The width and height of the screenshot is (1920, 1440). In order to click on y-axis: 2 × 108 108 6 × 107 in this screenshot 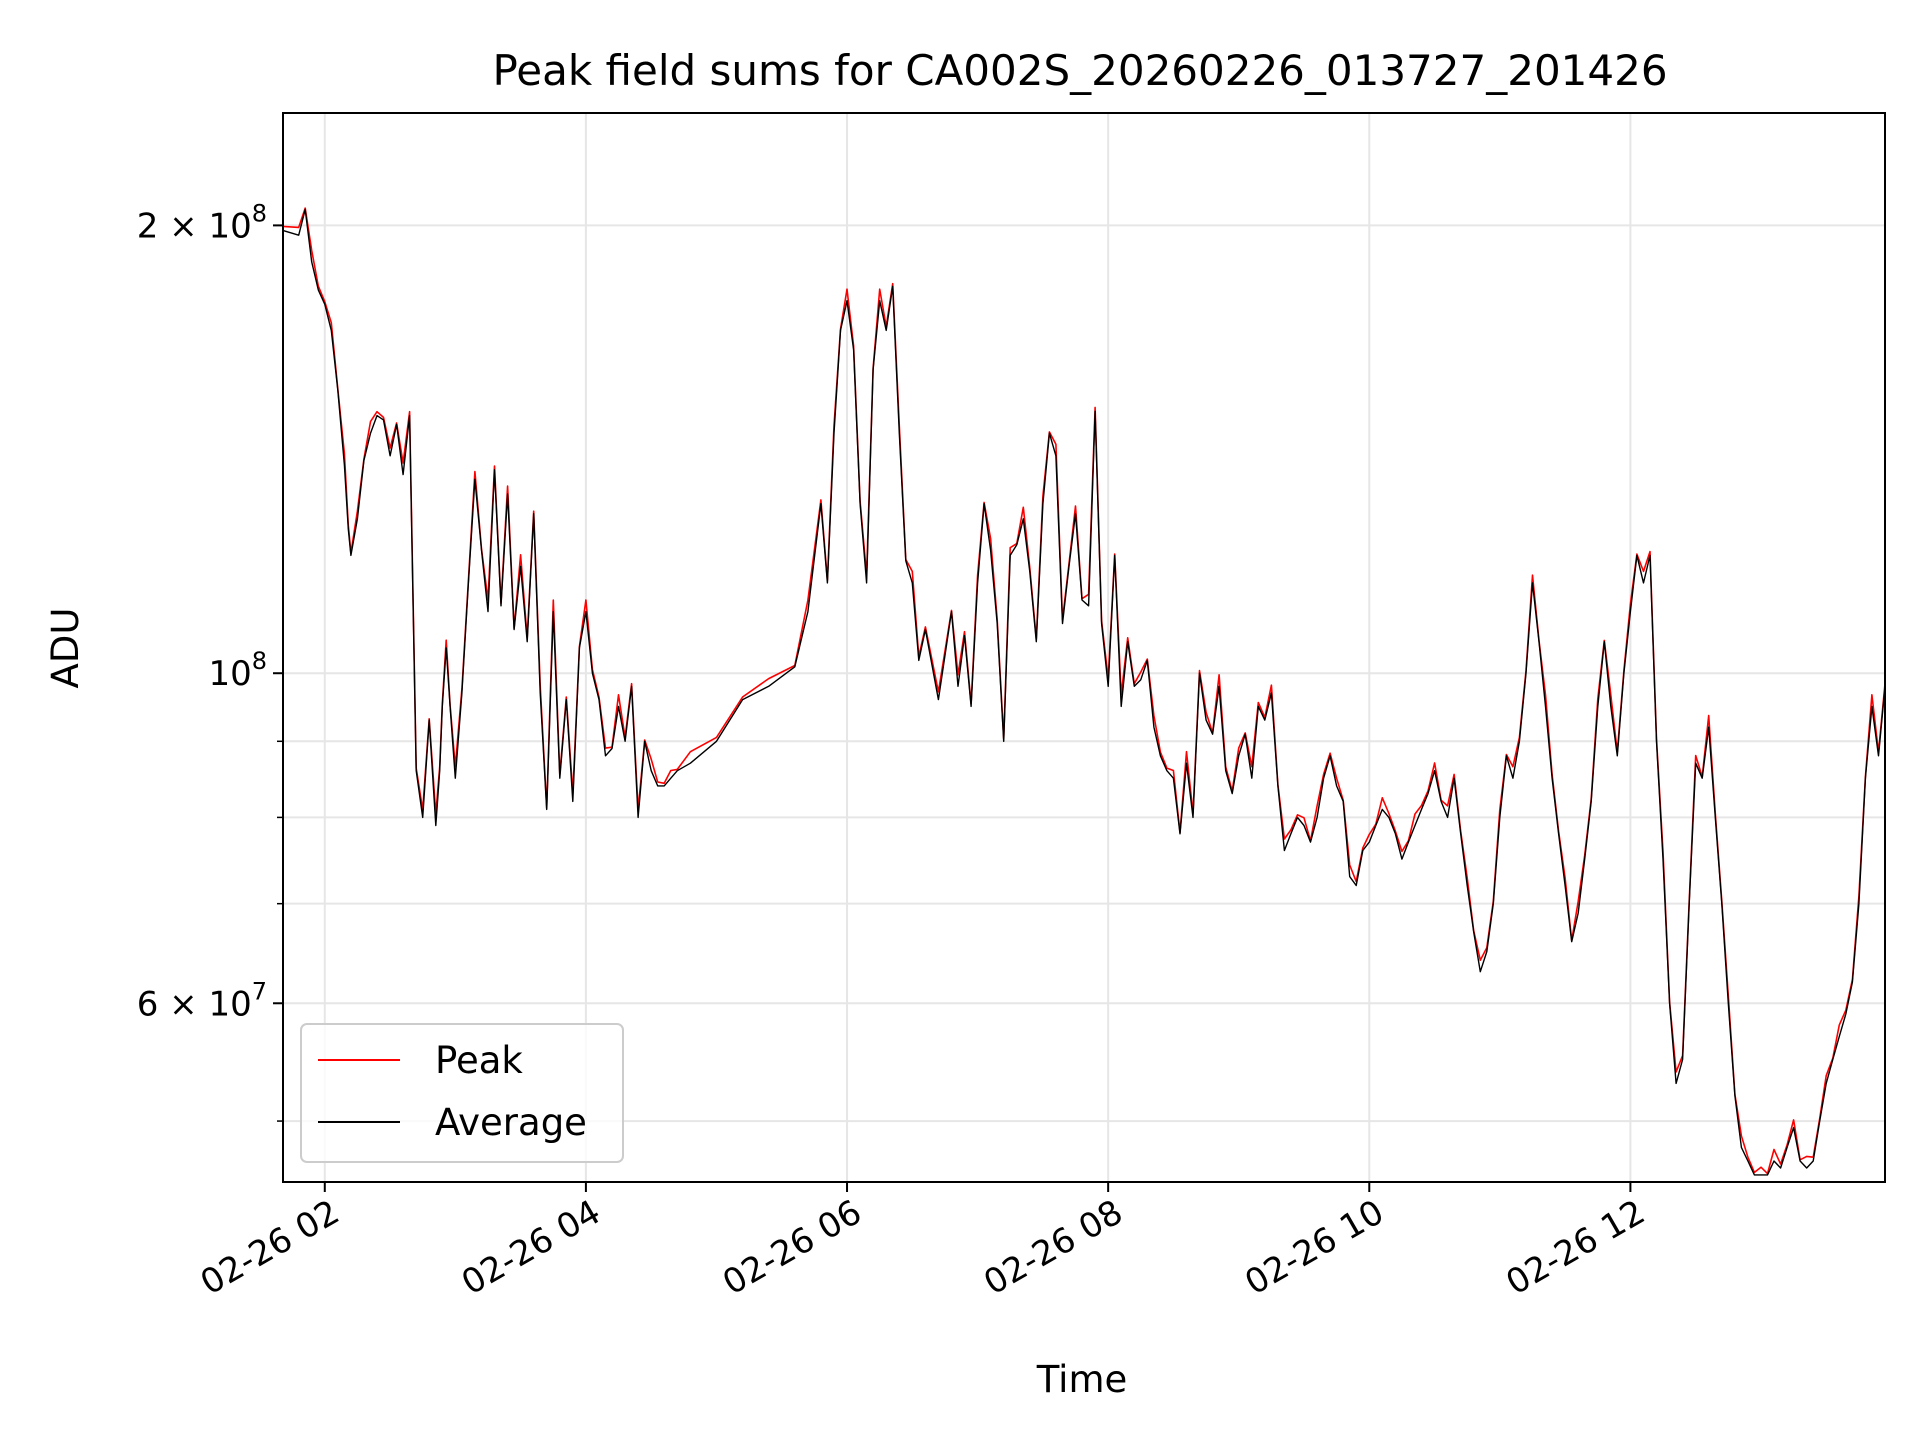, I will do `click(210, 660)`.